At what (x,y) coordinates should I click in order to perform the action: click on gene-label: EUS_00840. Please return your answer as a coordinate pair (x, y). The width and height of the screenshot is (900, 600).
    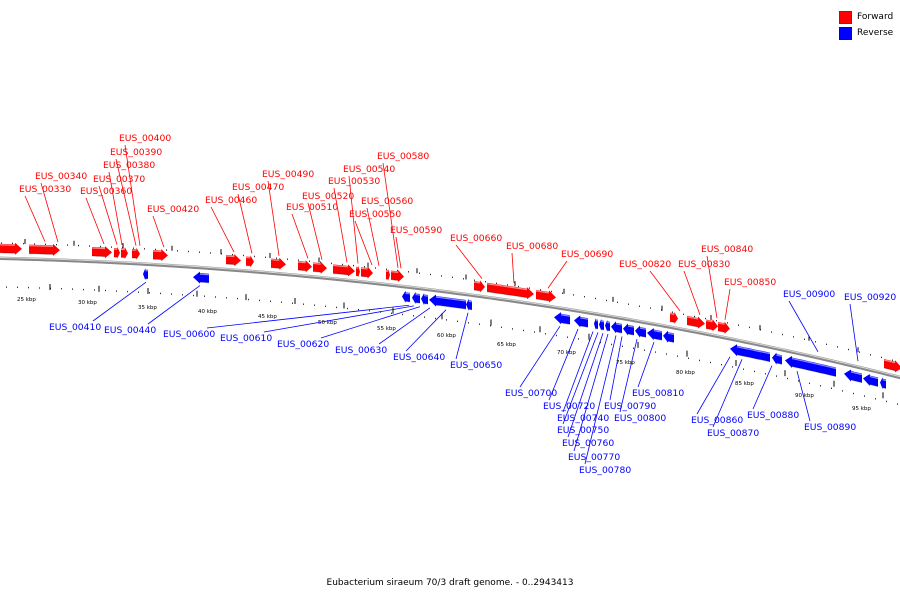
    Looking at the image, I should click on (727, 249).